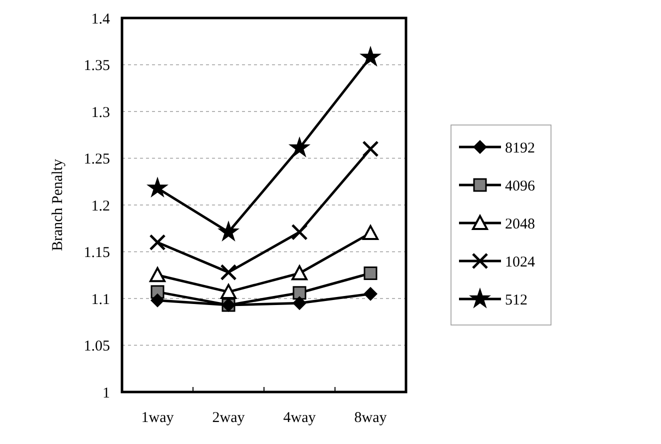  I want to click on x-tick-label: 1way, so click(157, 418).